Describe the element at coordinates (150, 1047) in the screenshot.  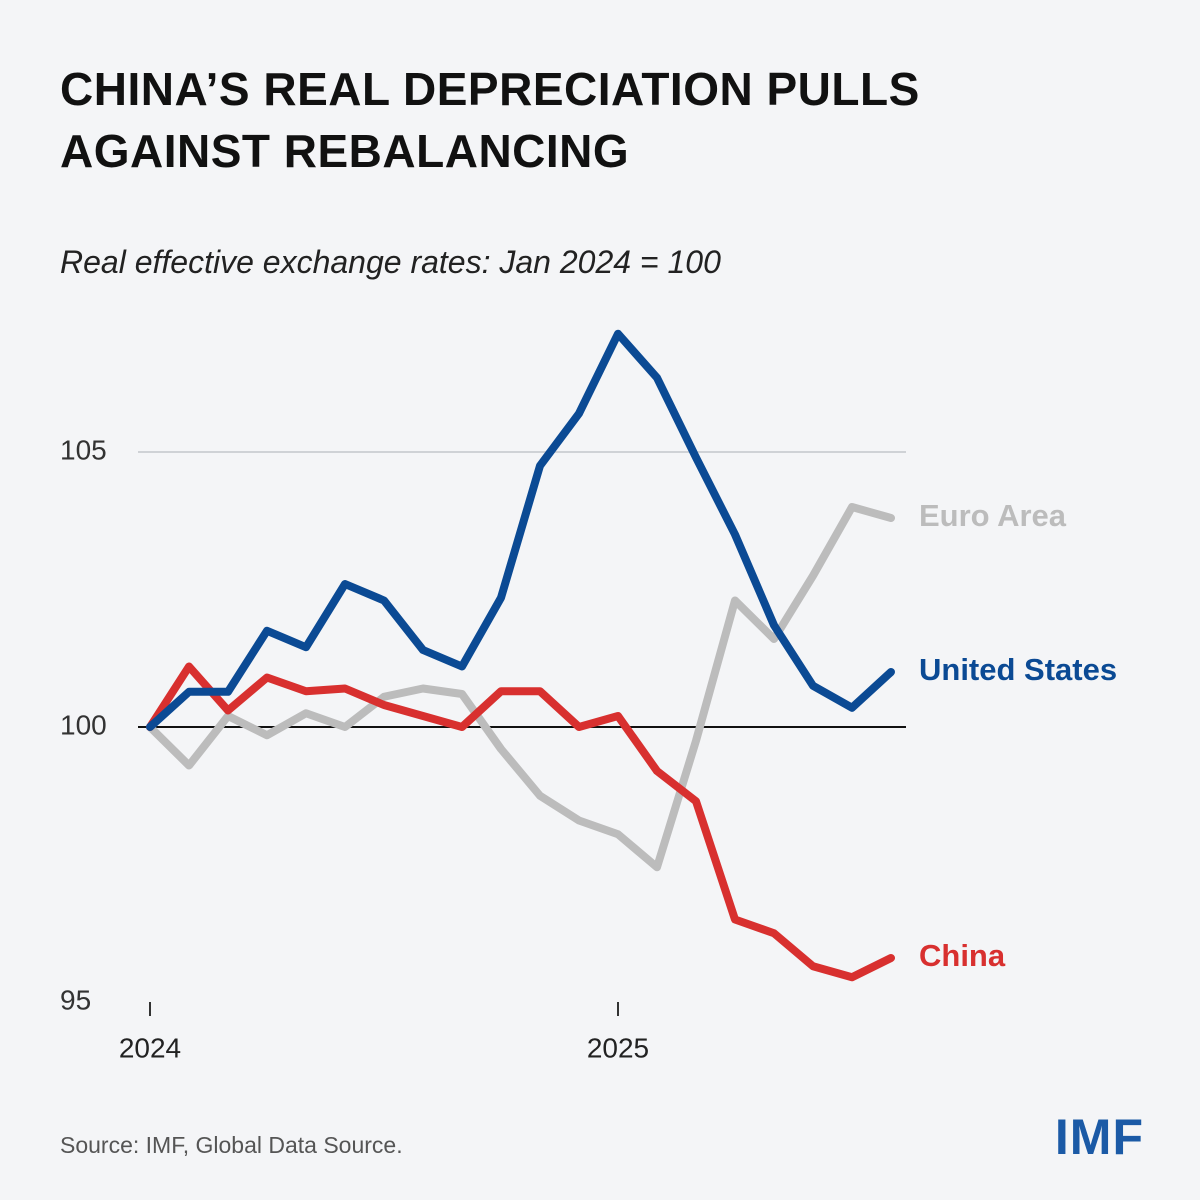
I see `x-tick-label: 2024` at that location.